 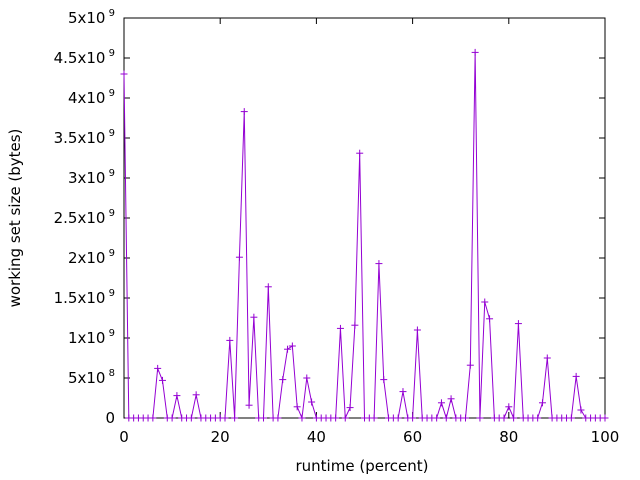 I want to click on x-tick-label: 100, so click(x=605, y=437).